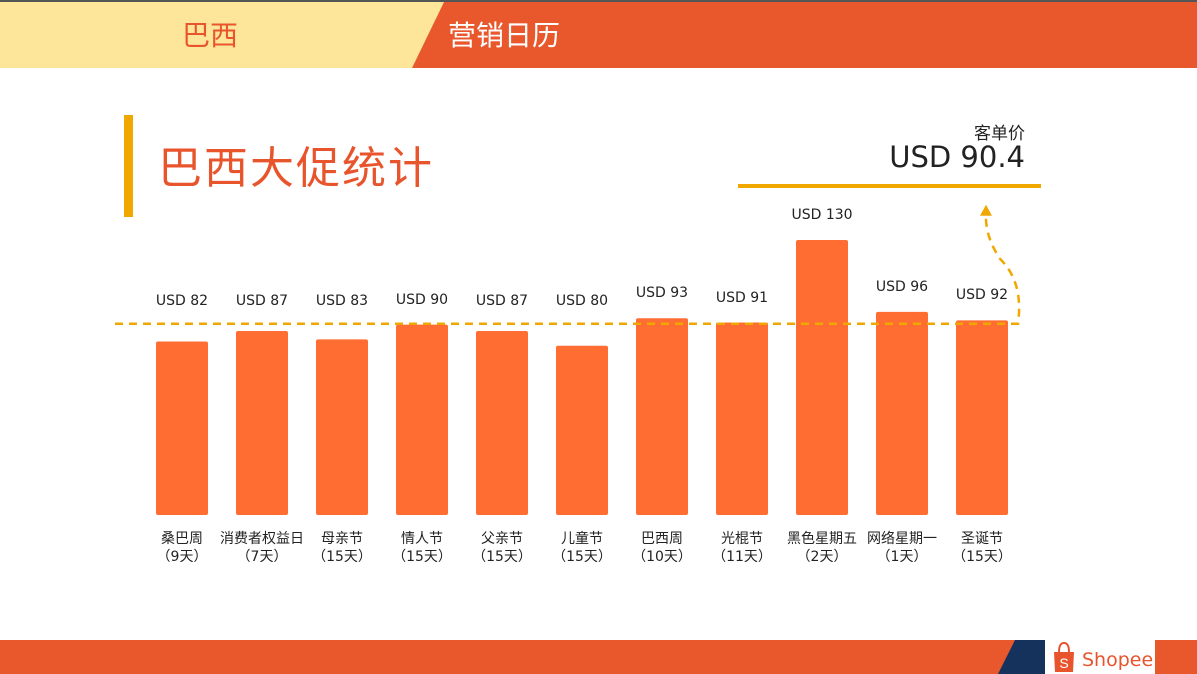 The width and height of the screenshot is (1197, 674). I want to click on shopee-logo-text: Shopee, so click(1118, 660).